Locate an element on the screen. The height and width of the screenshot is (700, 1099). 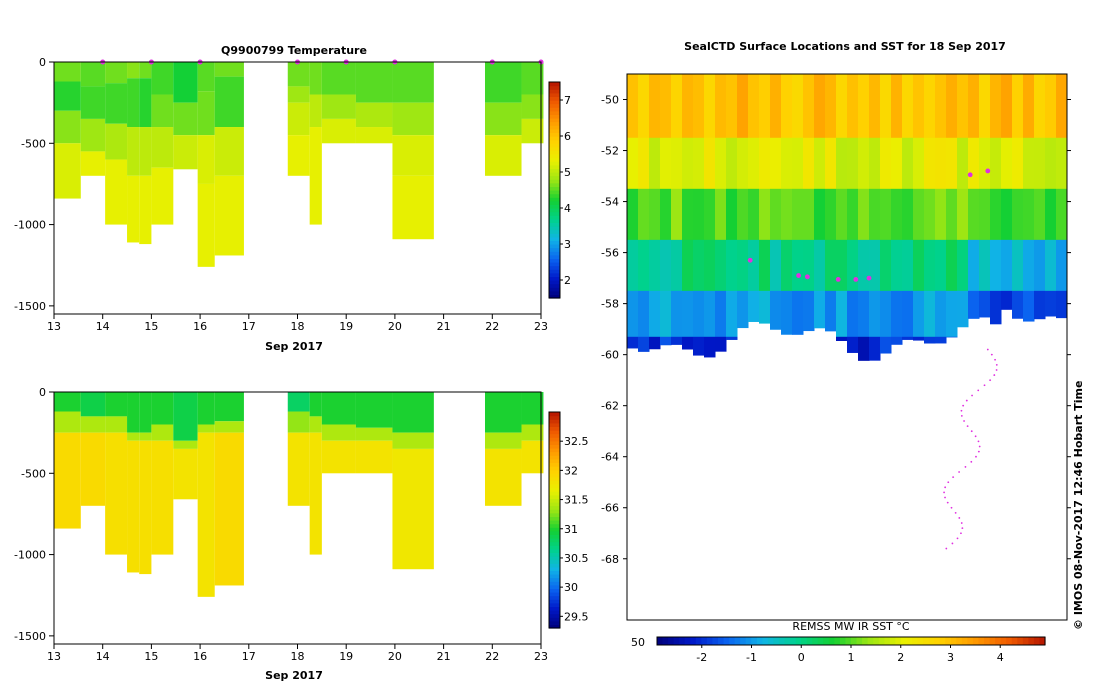
map-ytick-label: -68 is located at coordinates (610, 559).